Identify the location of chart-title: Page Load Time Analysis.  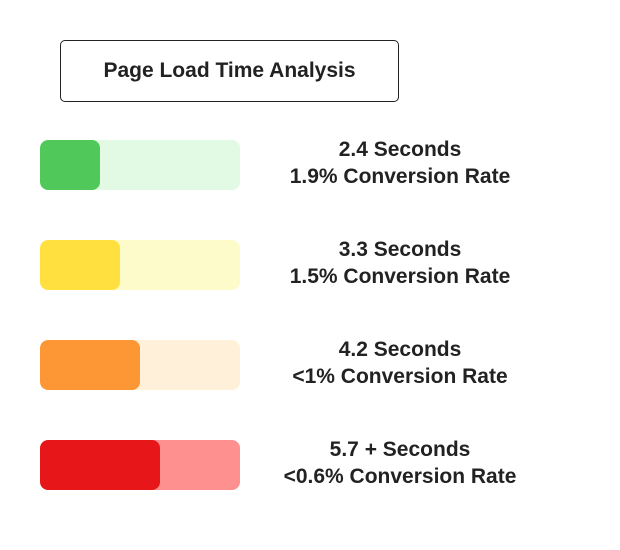
(229, 71).